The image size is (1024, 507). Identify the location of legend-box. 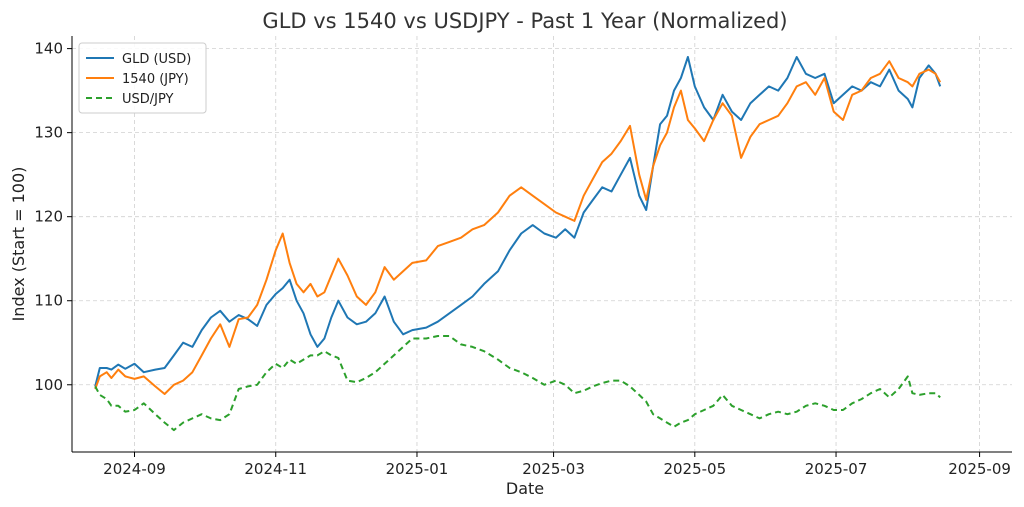
(142, 78).